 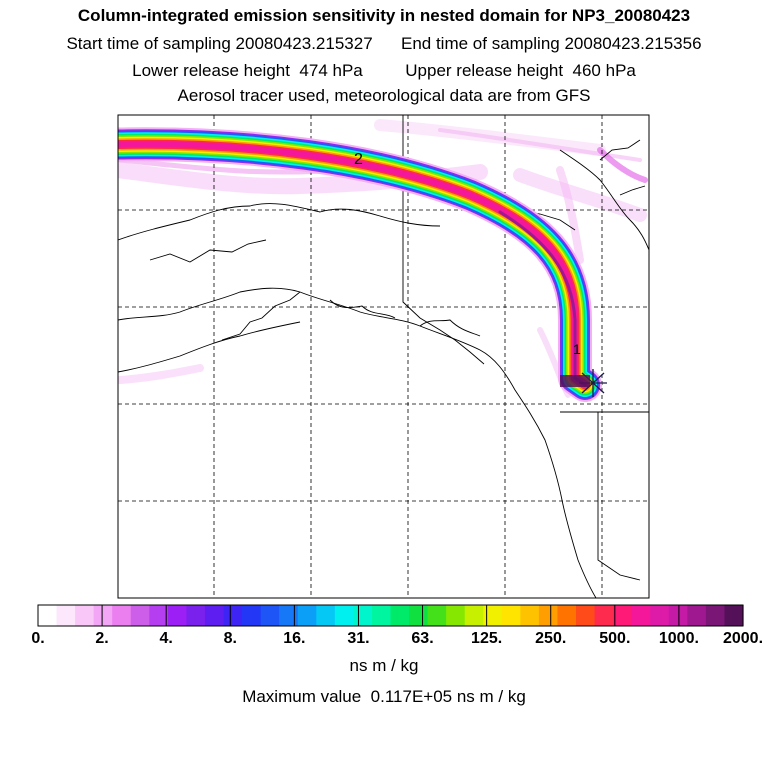 What do you see at coordinates (487, 638) in the screenshot?
I see `colorbar-tick-label: 125.` at bounding box center [487, 638].